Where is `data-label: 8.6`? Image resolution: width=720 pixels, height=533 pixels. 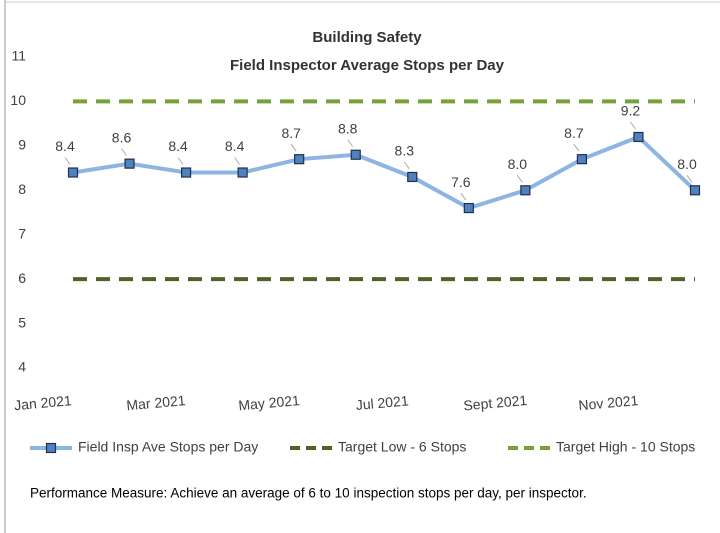 data-label: 8.6 is located at coordinates (122, 137).